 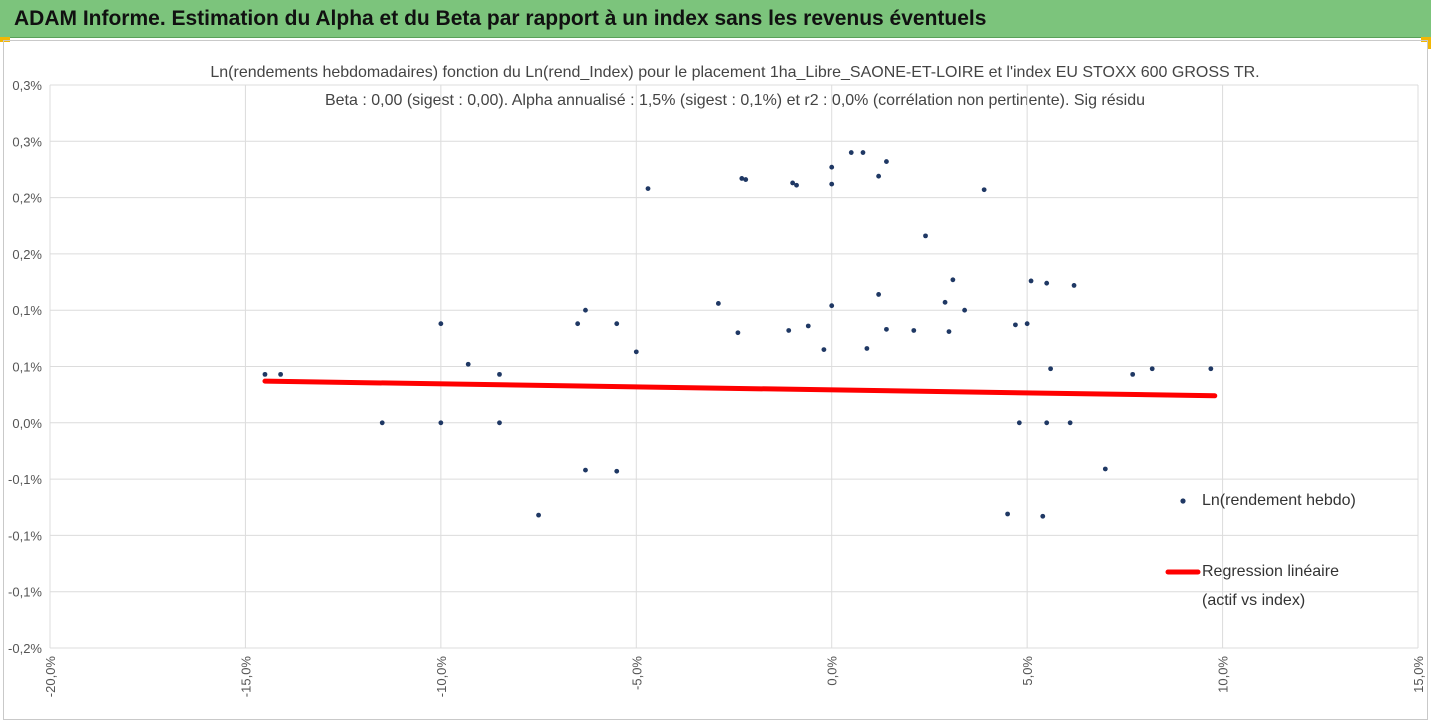 What do you see at coordinates (25, 648) in the screenshot?
I see `y-tick-label: -0,2%` at bounding box center [25, 648].